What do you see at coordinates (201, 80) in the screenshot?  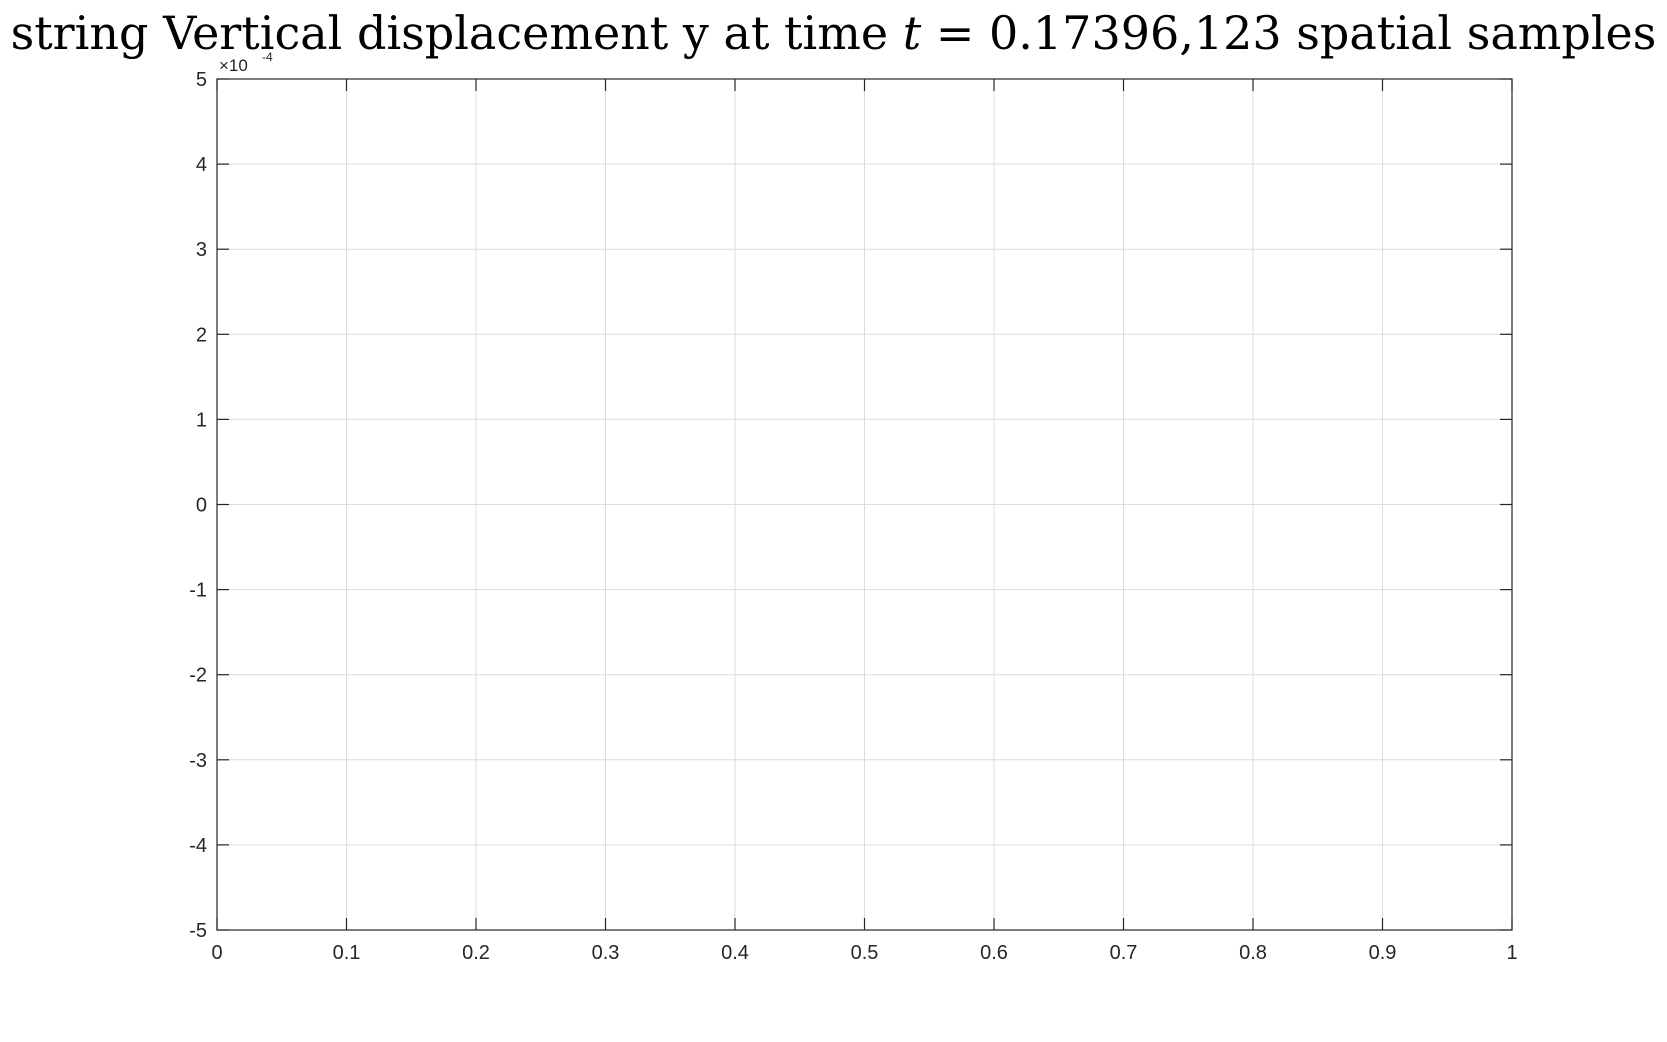 I see `y-tick-label: 5` at bounding box center [201, 80].